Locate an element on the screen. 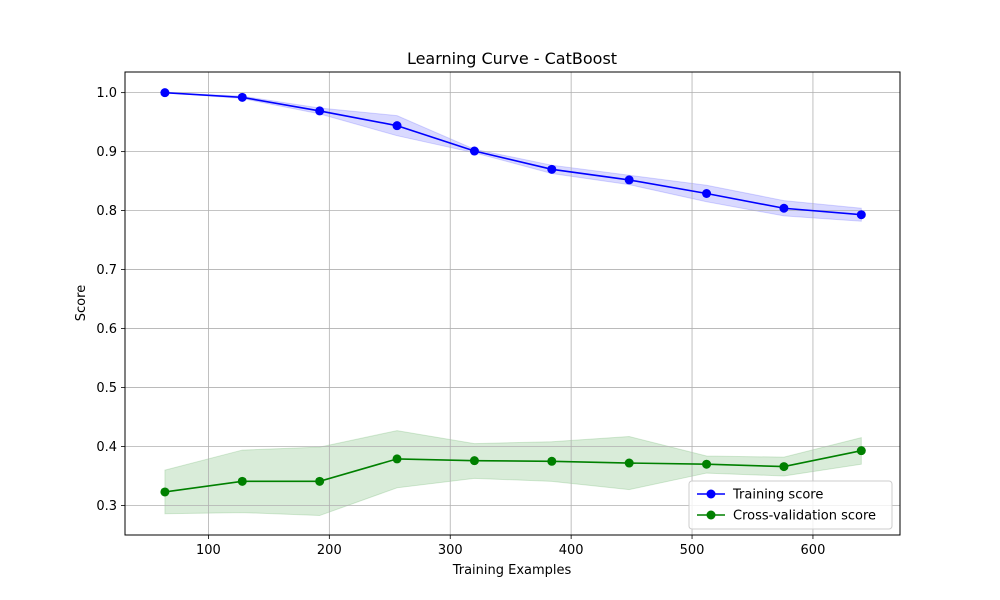  y-tick-label: 0.3 is located at coordinates (106, 506).